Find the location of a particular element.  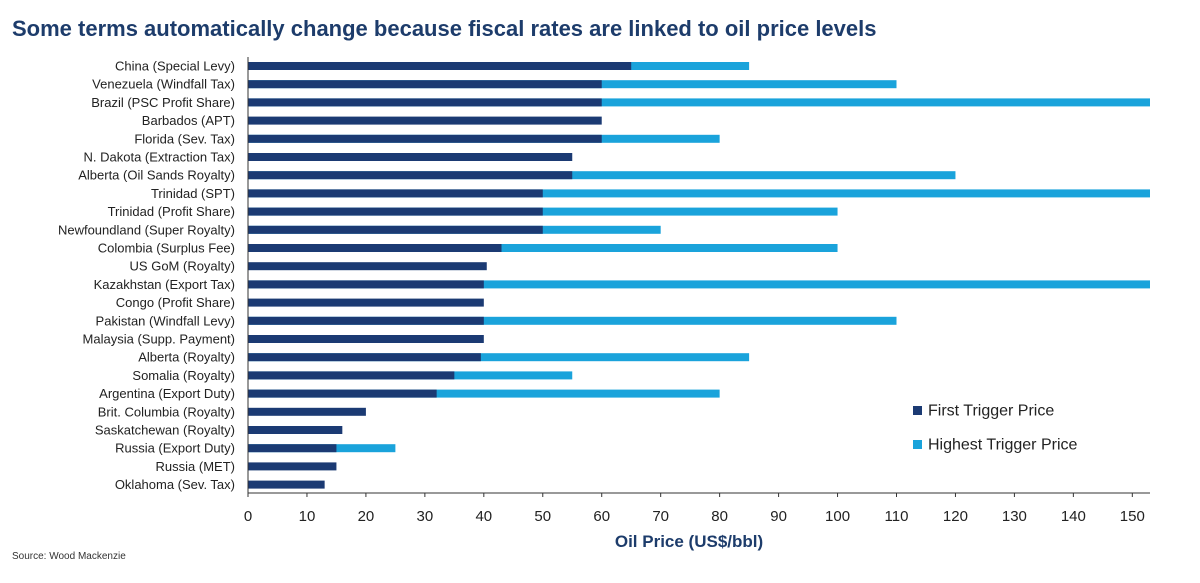

x-tick-label: 20 is located at coordinates (366, 516).